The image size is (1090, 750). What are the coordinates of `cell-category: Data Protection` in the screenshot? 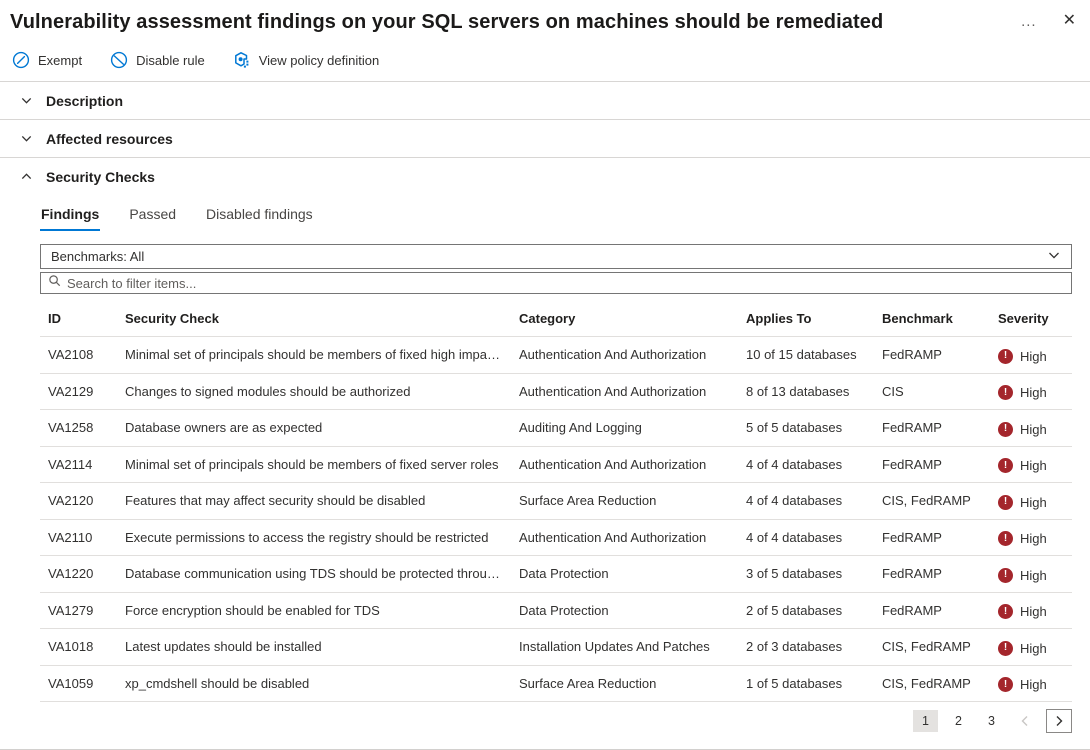 It's located at (624, 610).